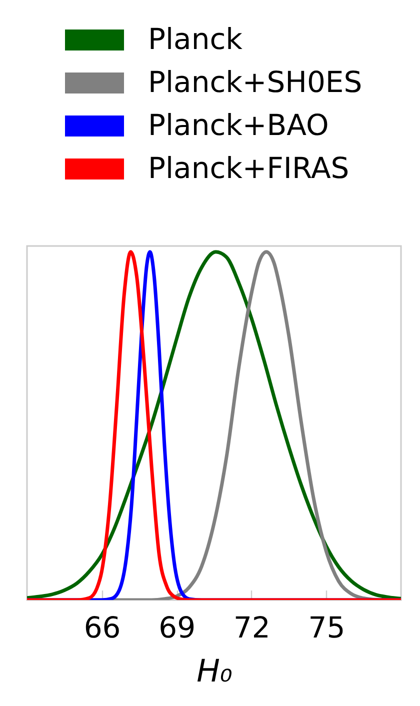 The image size is (420, 706). Describe the element at coordinates (195, 39) in the screenshot. I see `legend-label: Planck` at that location.